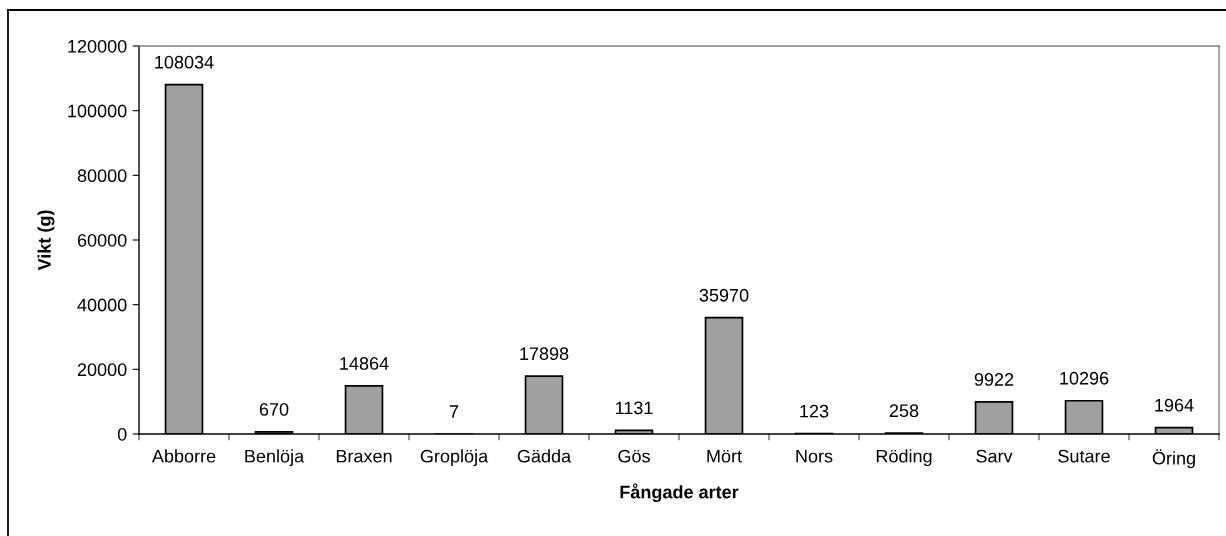 The height and width of the screenshot is (536, 1226). Describe the element at coordinates (994, 456) in the screenshot. I see `x-tick-label: Sarv` at that location.